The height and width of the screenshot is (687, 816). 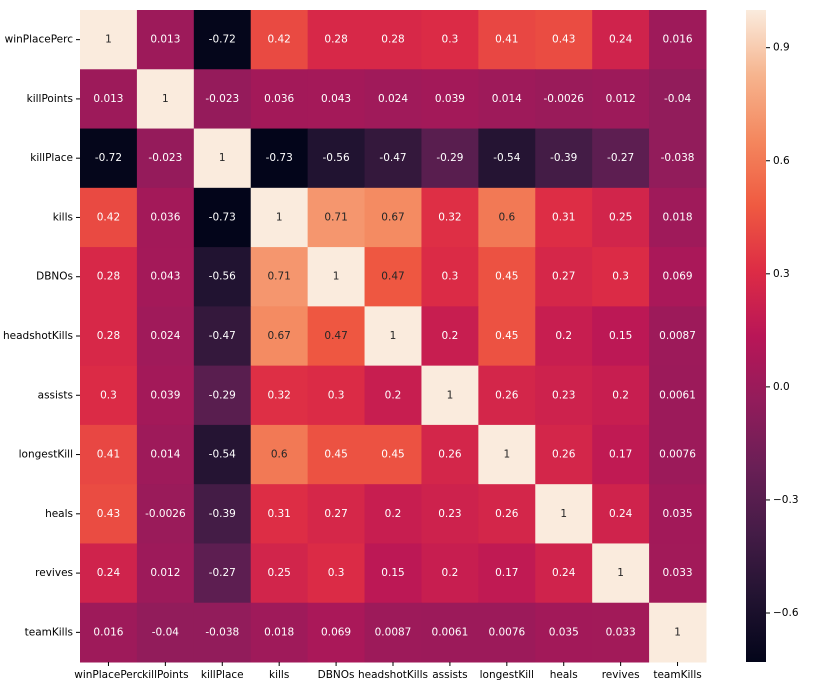 I want to click on cell-label: 0.043, so click(x=165, y=277).